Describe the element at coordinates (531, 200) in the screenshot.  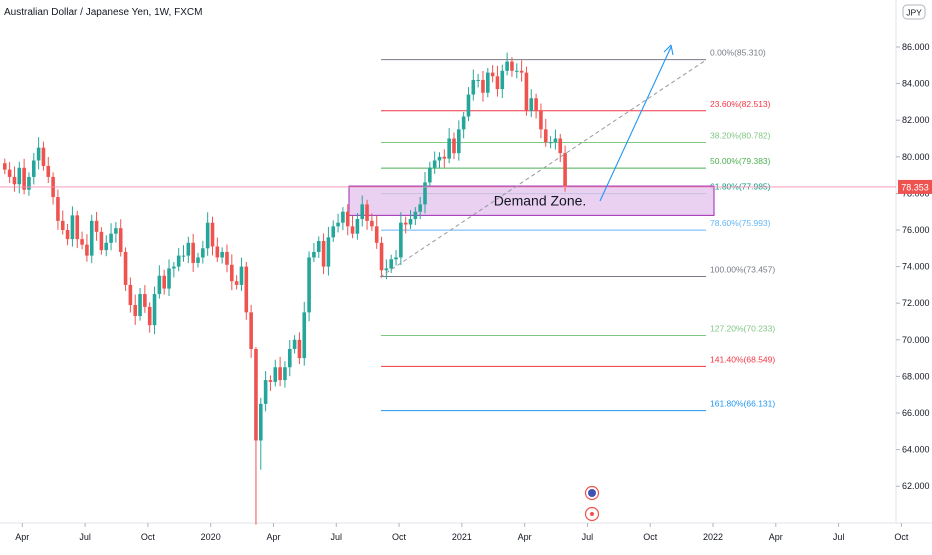
I see `demand-zone-rect` at that location.